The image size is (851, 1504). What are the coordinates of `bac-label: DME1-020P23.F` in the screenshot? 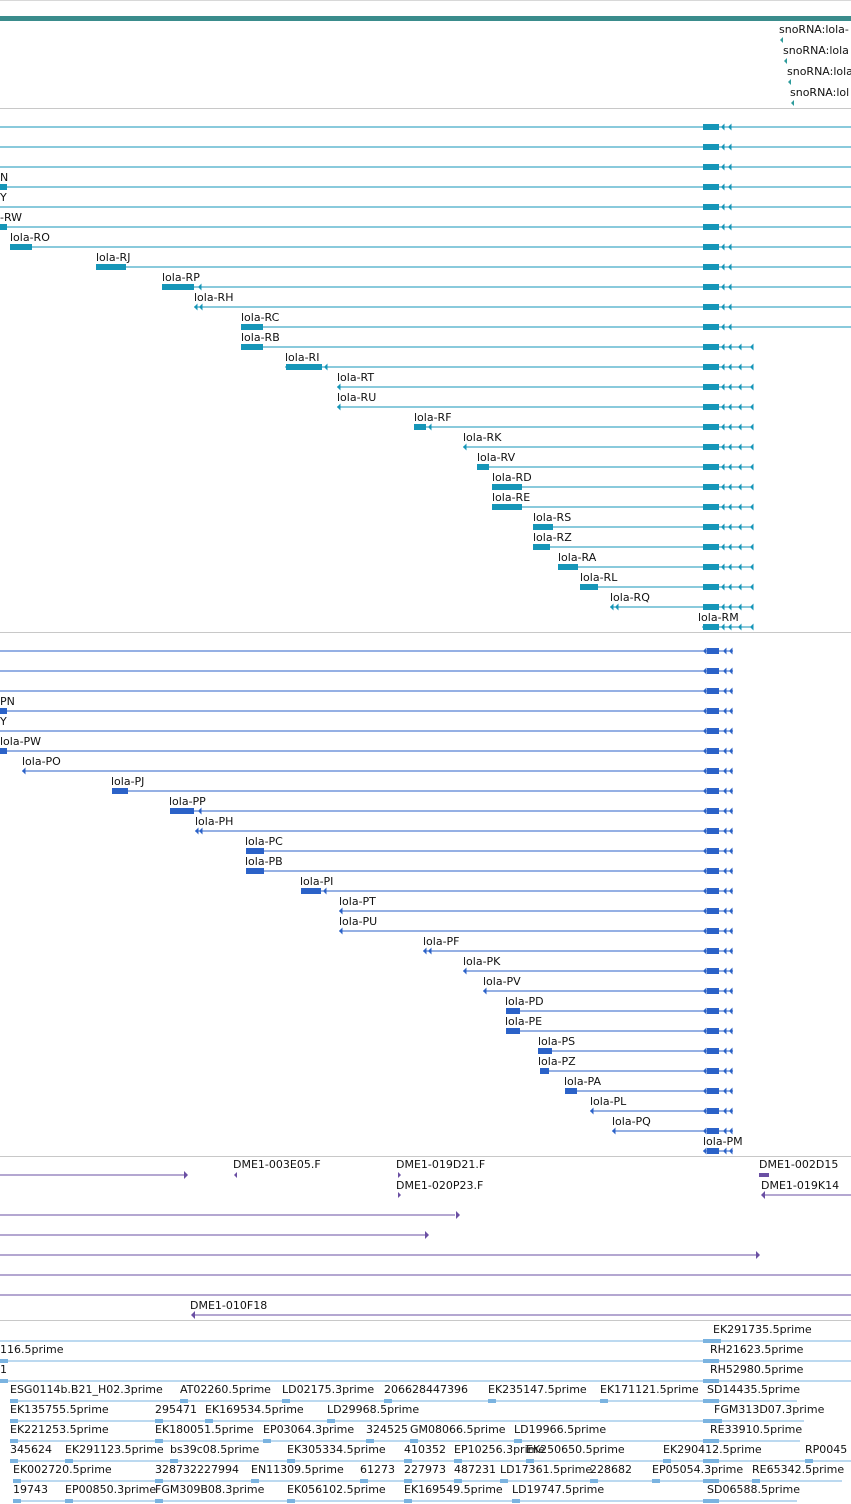 It's located at (439, 1185).